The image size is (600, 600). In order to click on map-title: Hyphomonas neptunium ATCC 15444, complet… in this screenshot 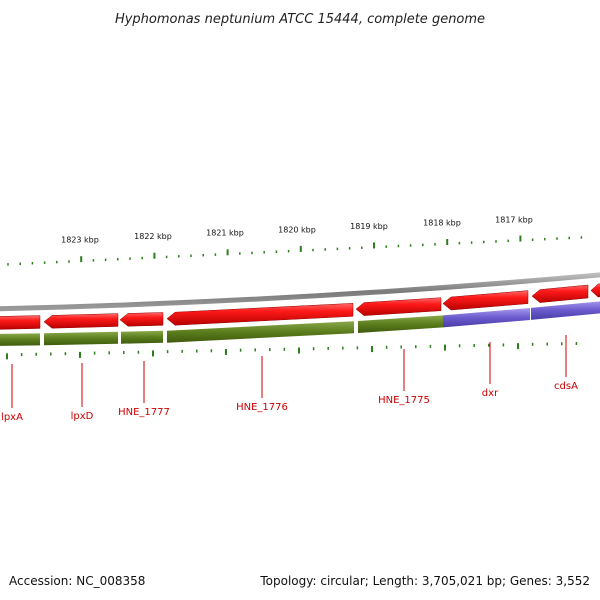, I will do `click(300, 19)`.